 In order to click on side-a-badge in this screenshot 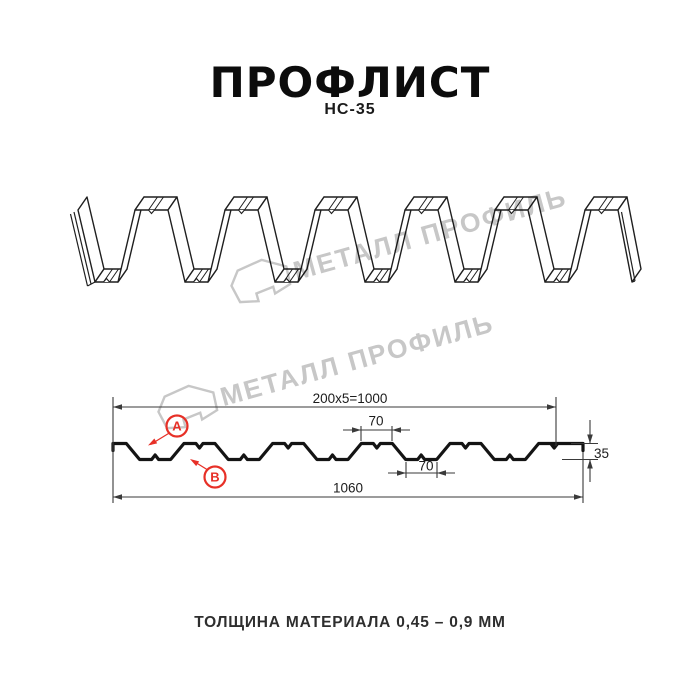, I will do `click(177, 426)`.